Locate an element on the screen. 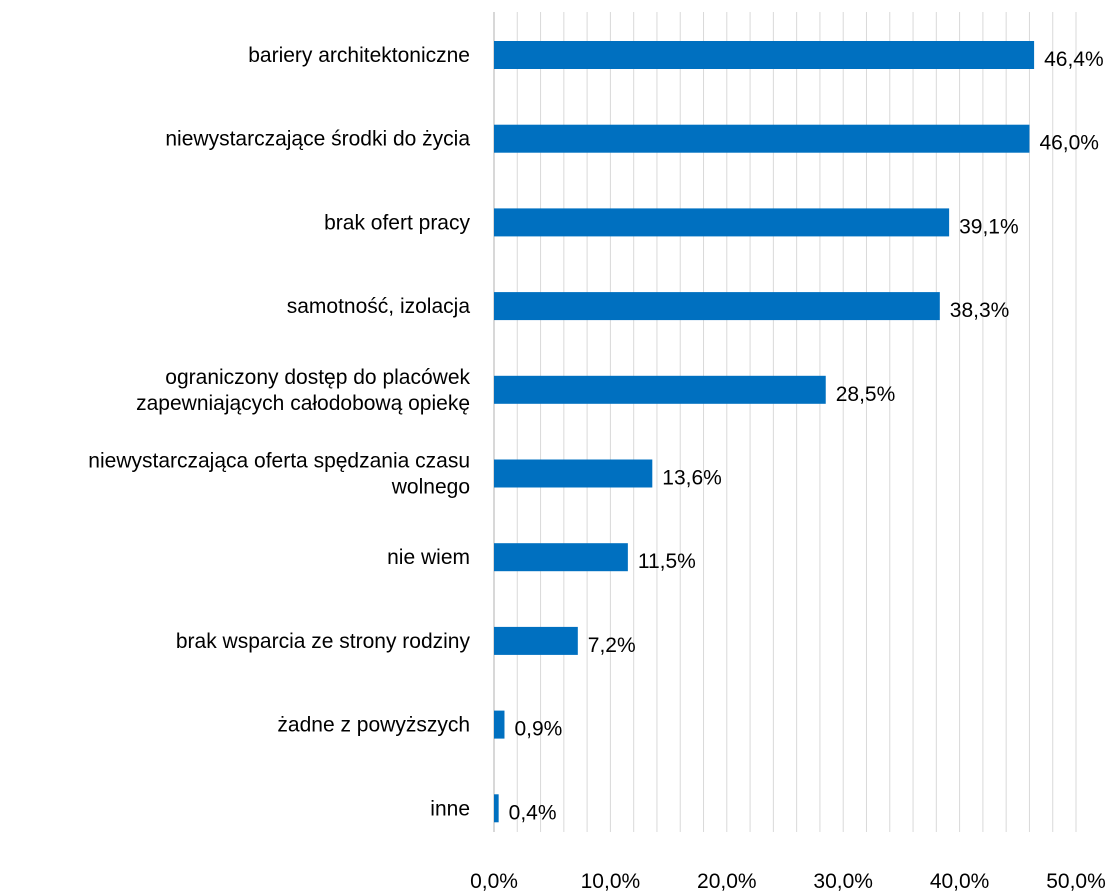 The width and height of the screenshot is (1116, 896). category-label: brak wsparcia ze strony rodziny is located at coordinates (323, 641).